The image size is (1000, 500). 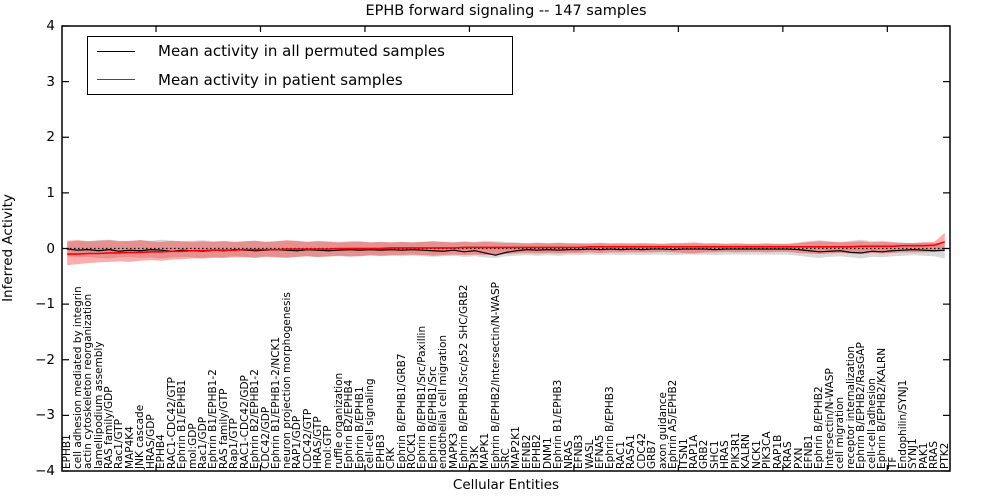 I want to click on x-tick-label: HRAS, so click(x=725, y=454).